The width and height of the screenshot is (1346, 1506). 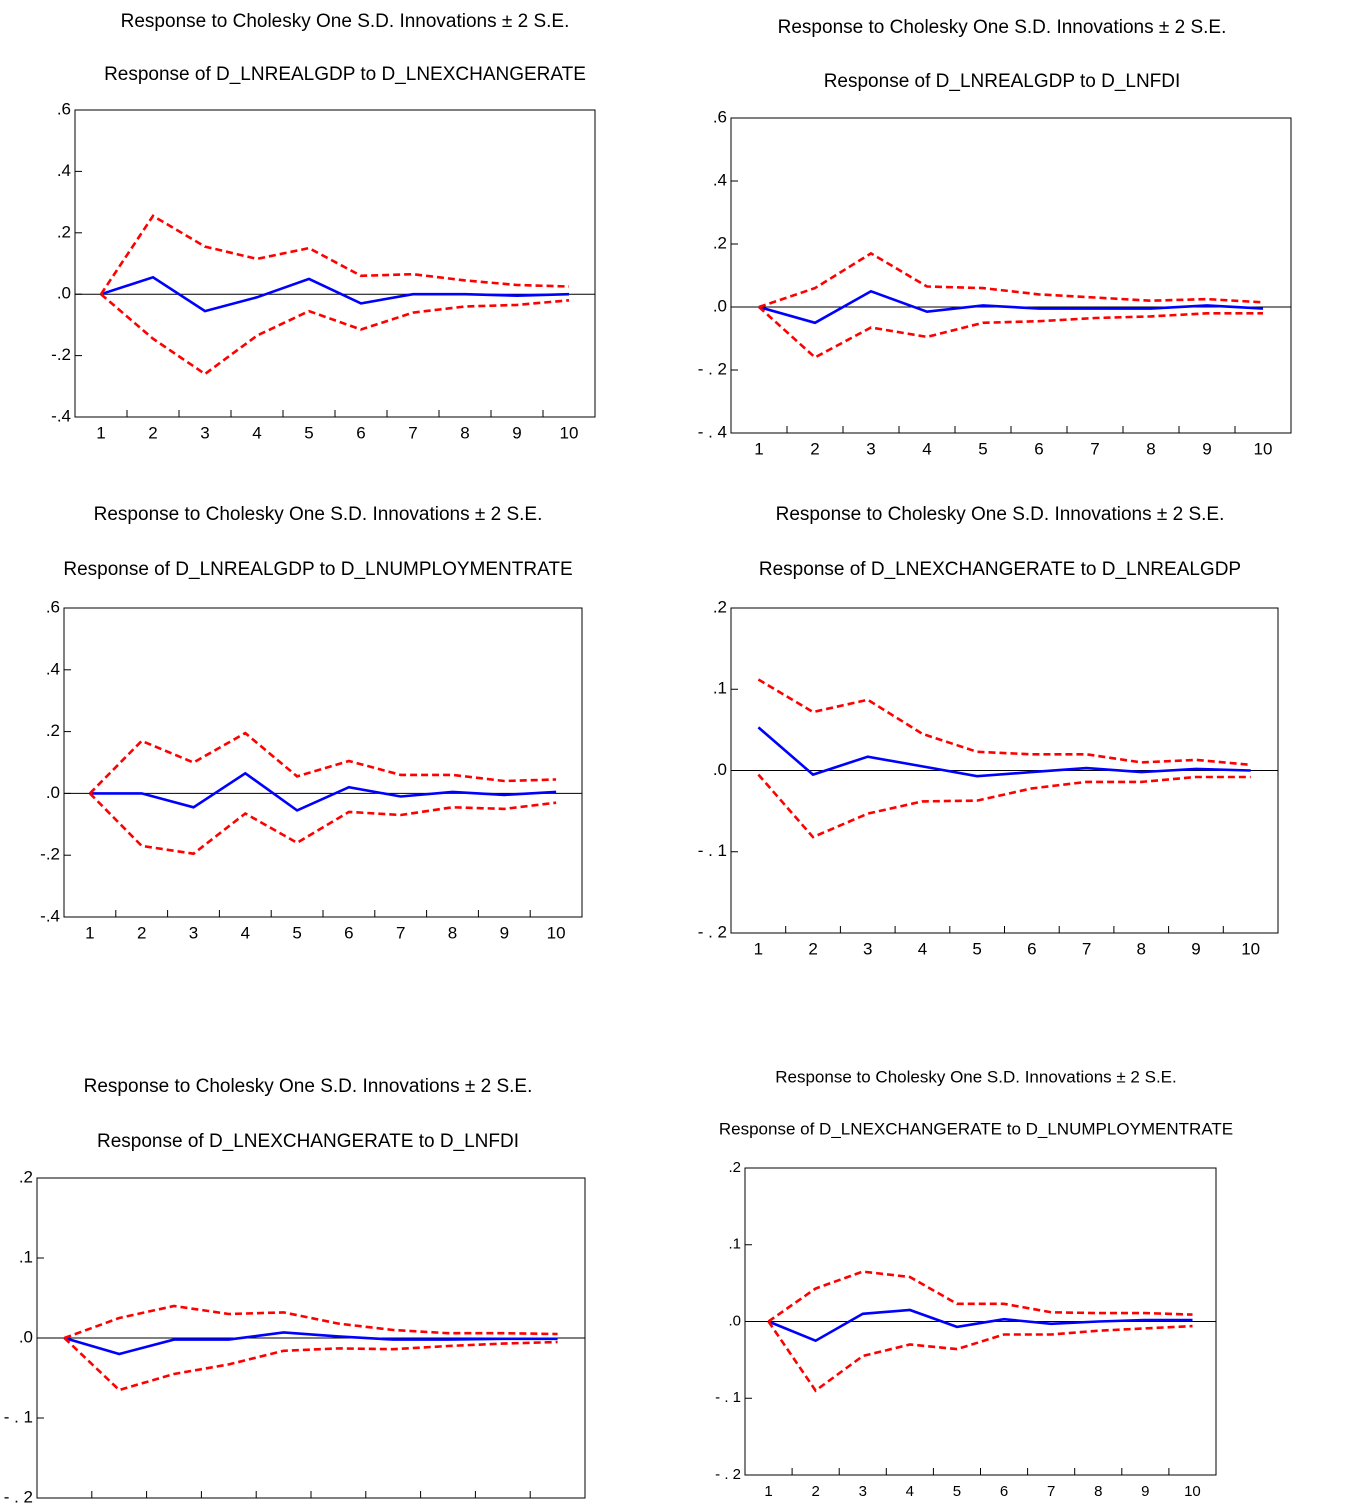 What do you see at coordinates (50, 854) in the screenshot?
I see `y-tick-label: -.2` at bounding box center [50, 854].